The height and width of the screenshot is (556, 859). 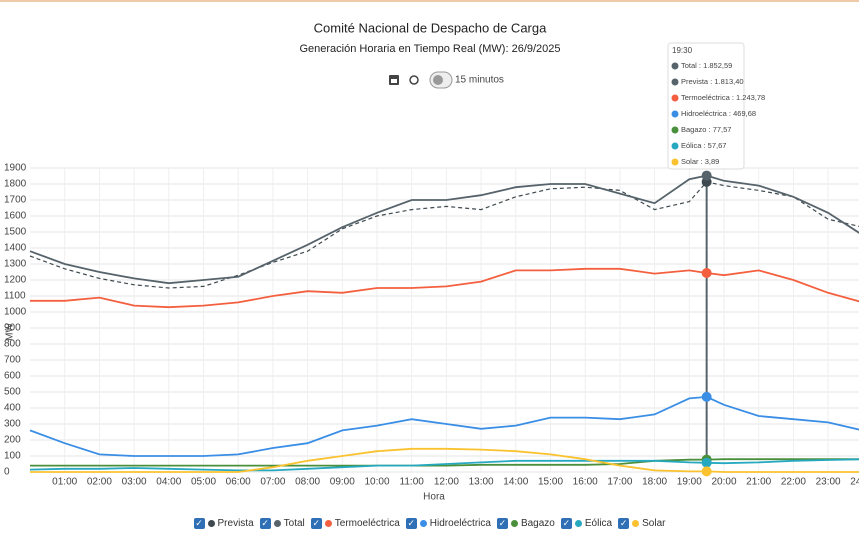 What do you see at coordinates (550, 482) in the screenshot?
I see `x-tick-label: 15:00` at bounding box center [550, 482].